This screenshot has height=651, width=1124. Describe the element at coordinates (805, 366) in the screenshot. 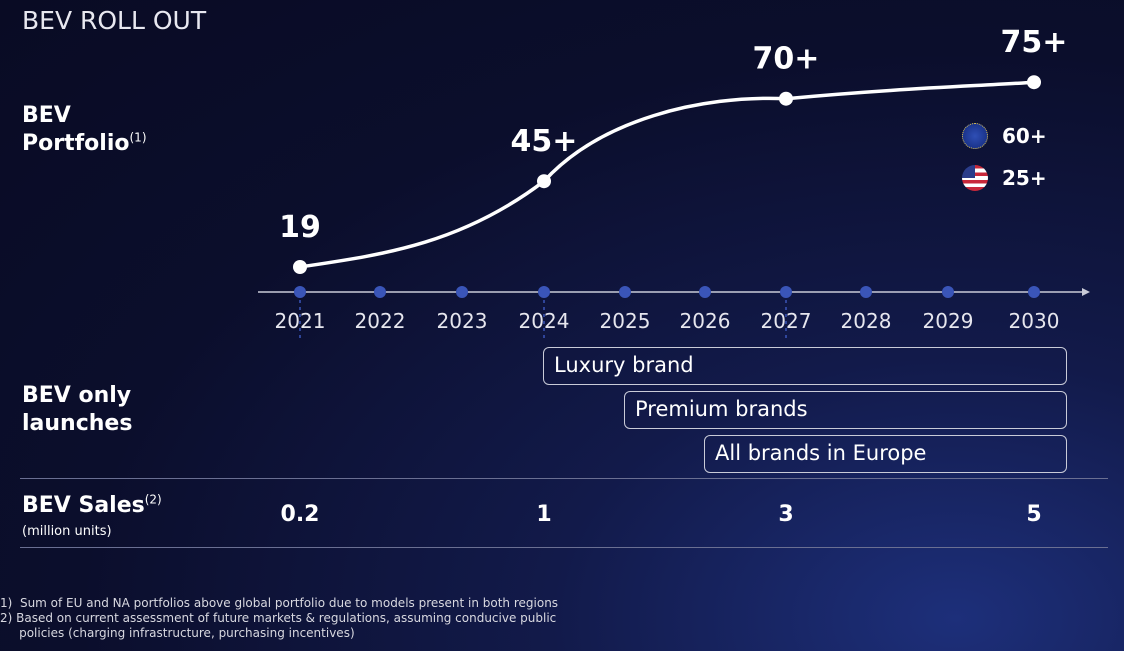

I see `launch-bar-luxury: Luxury brand` at that location.